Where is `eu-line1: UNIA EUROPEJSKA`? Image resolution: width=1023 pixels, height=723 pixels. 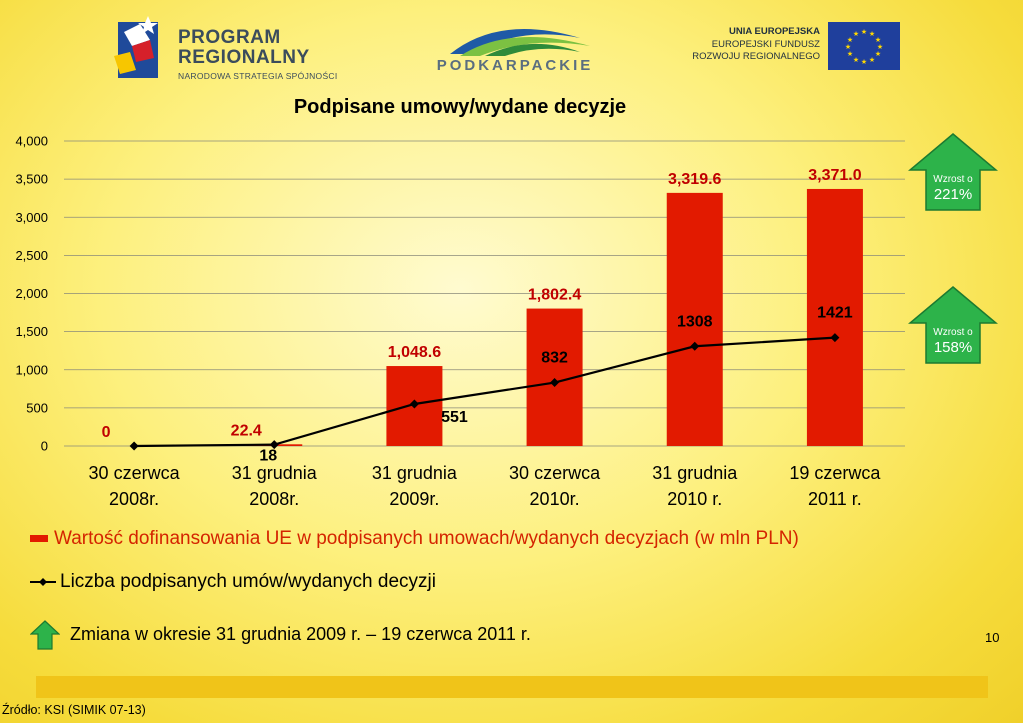
eu-line1: UNIA EUROPEJSKA is located at coordinates (774, 31).